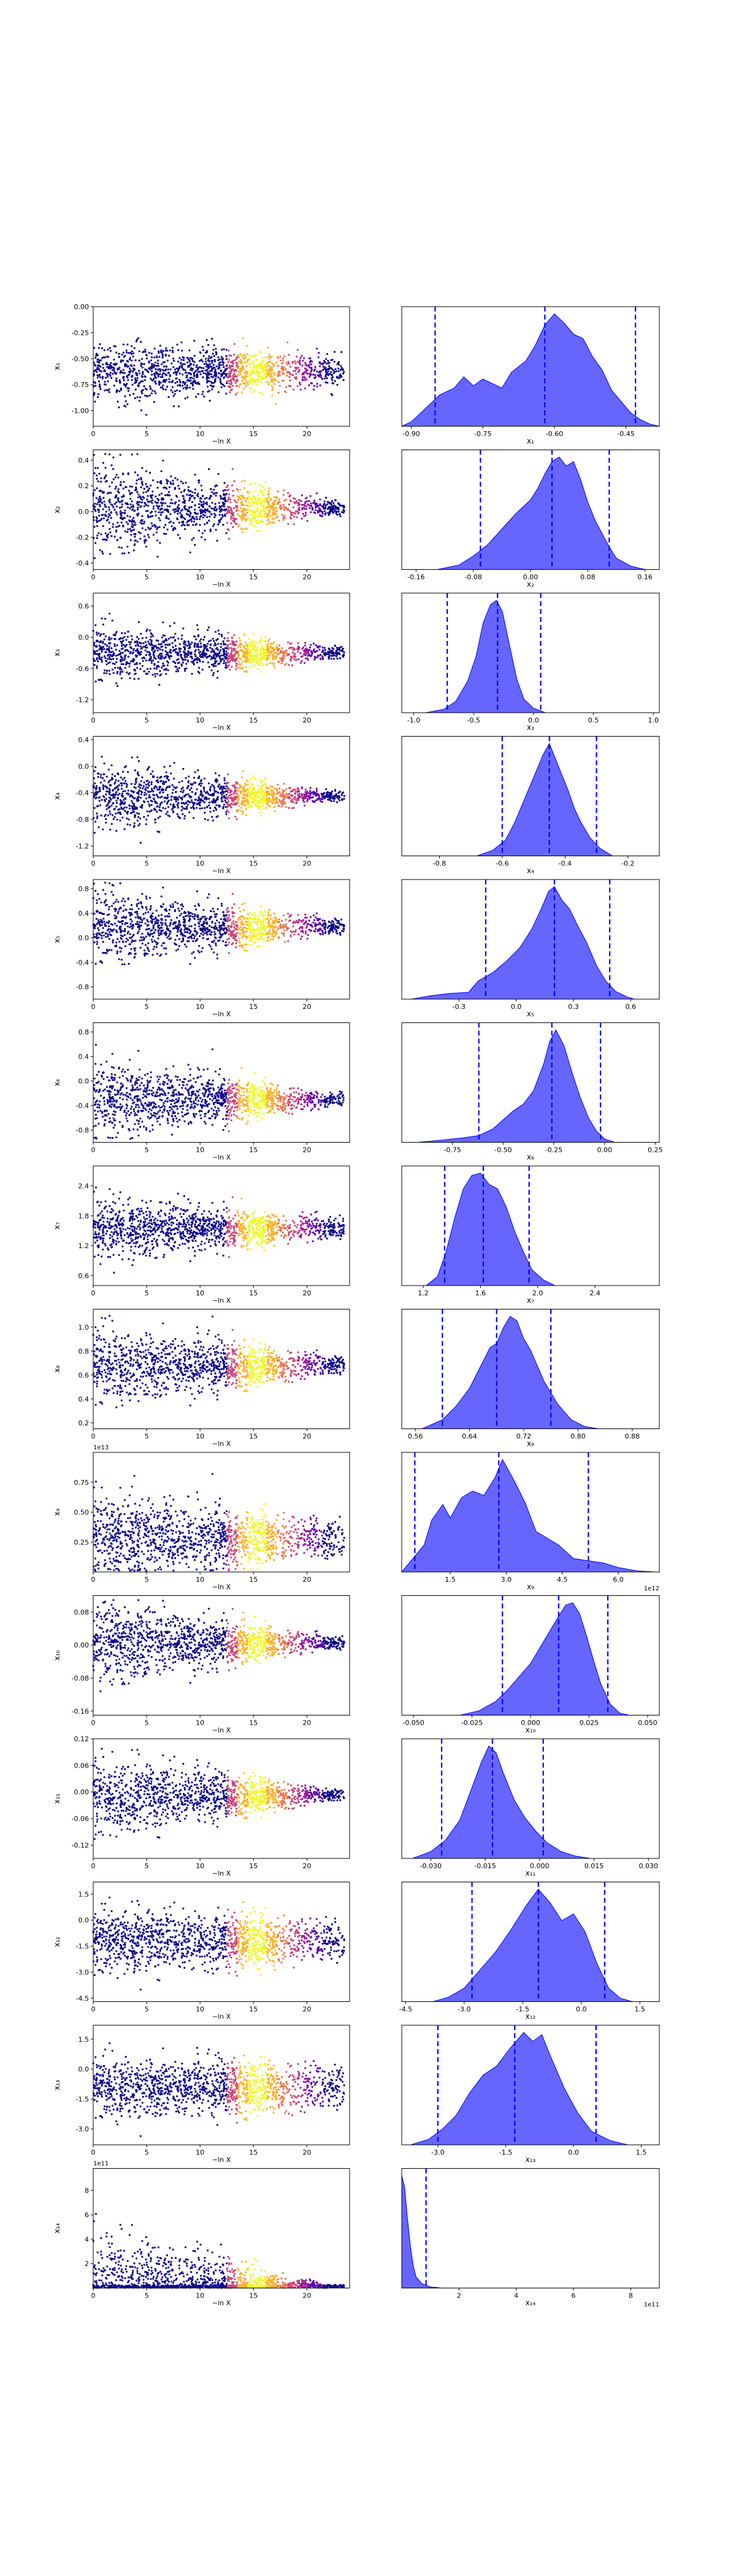  I want to click on x-tick-label: -0.60, so click(554, 434).